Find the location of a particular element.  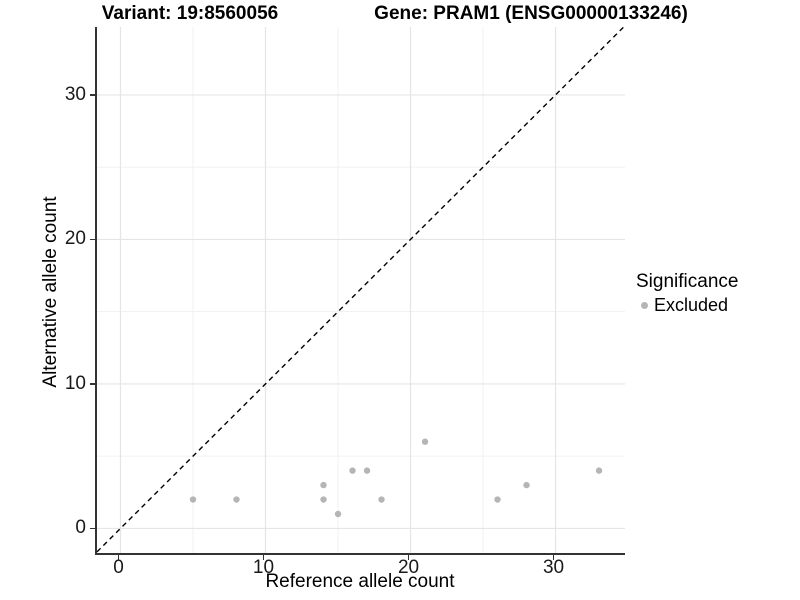

y-tick-label: 30 is located at coordinates (75, 94).